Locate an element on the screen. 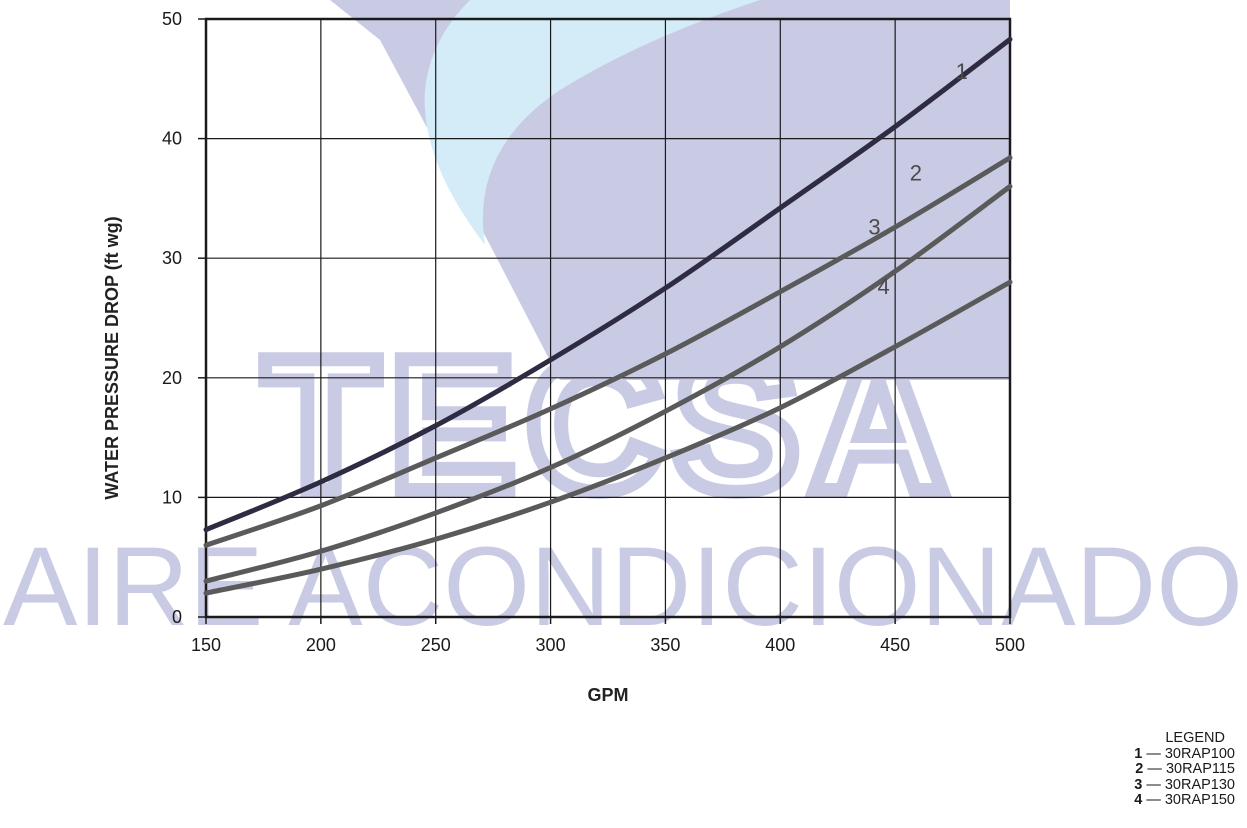  y-tick-label: 30 is located at coordinates (172, 258).